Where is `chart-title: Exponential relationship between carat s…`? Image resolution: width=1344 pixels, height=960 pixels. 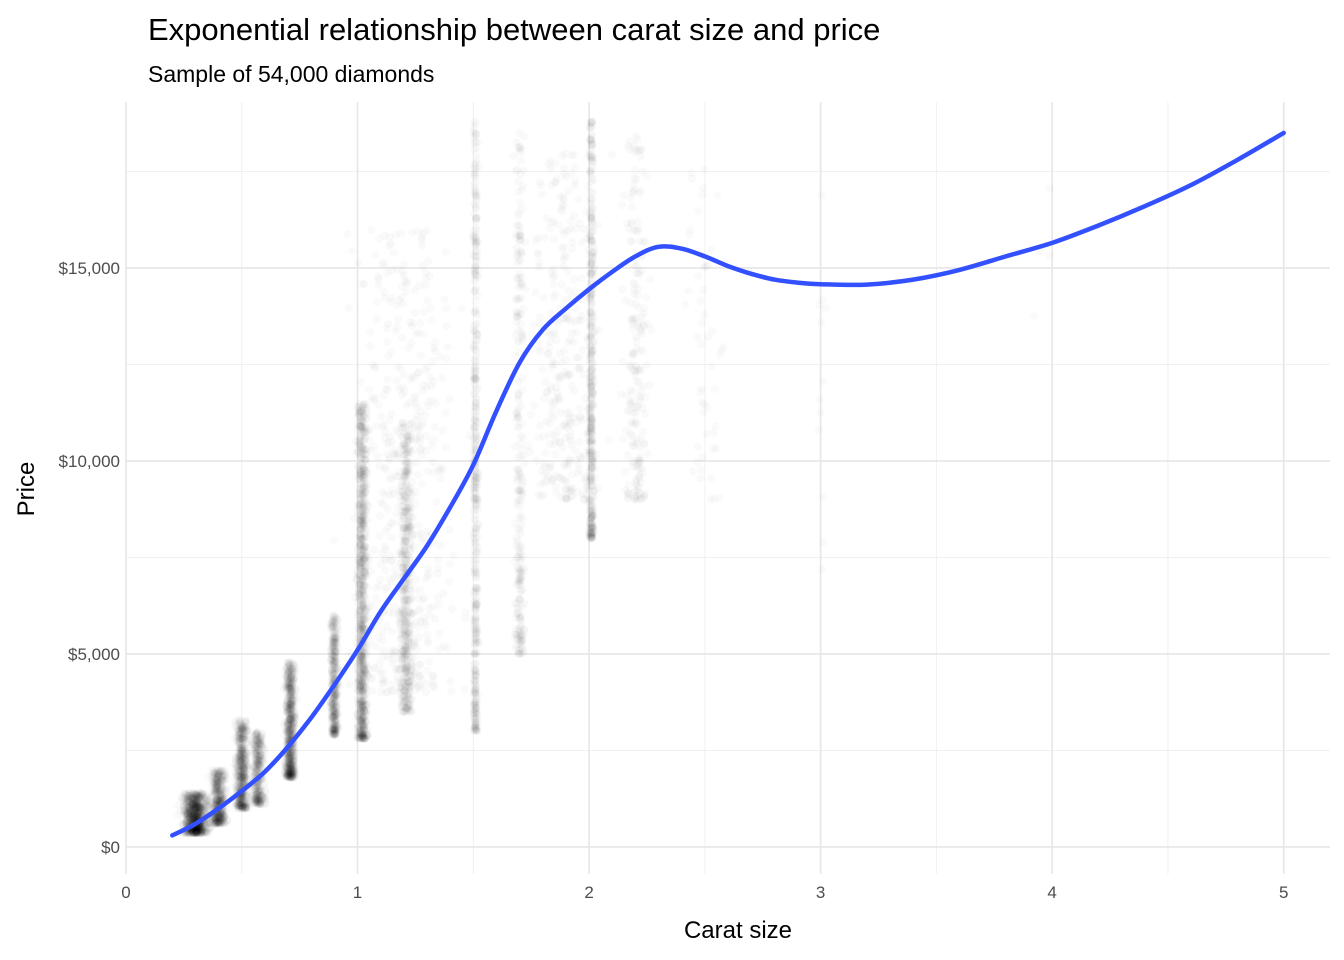 chart-title: Exponential relationship between carat s… is located at coordinates (514, 29).